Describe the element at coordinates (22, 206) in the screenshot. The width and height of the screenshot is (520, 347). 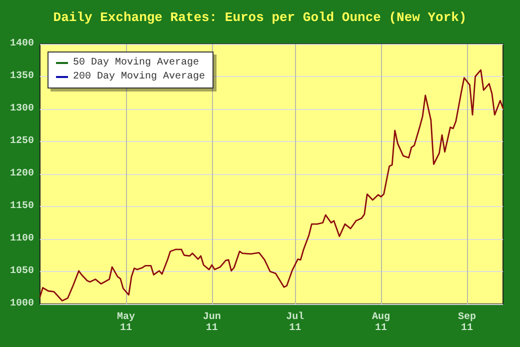
I see `y-tick-label: 1150` at that location.